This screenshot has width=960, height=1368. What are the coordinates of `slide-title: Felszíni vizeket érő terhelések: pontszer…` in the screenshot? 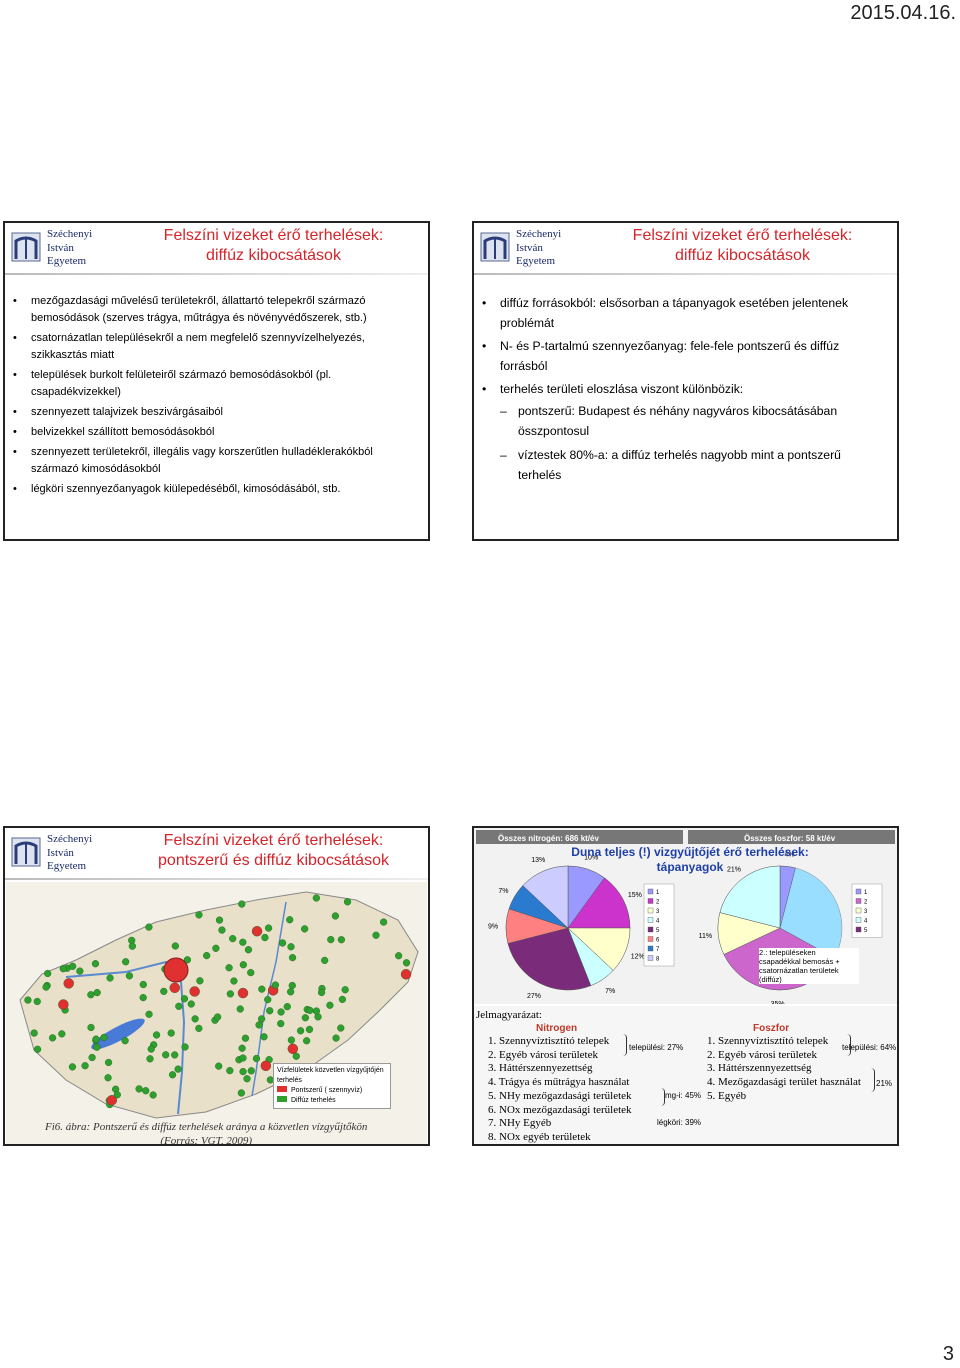 It's located at (273, 851).